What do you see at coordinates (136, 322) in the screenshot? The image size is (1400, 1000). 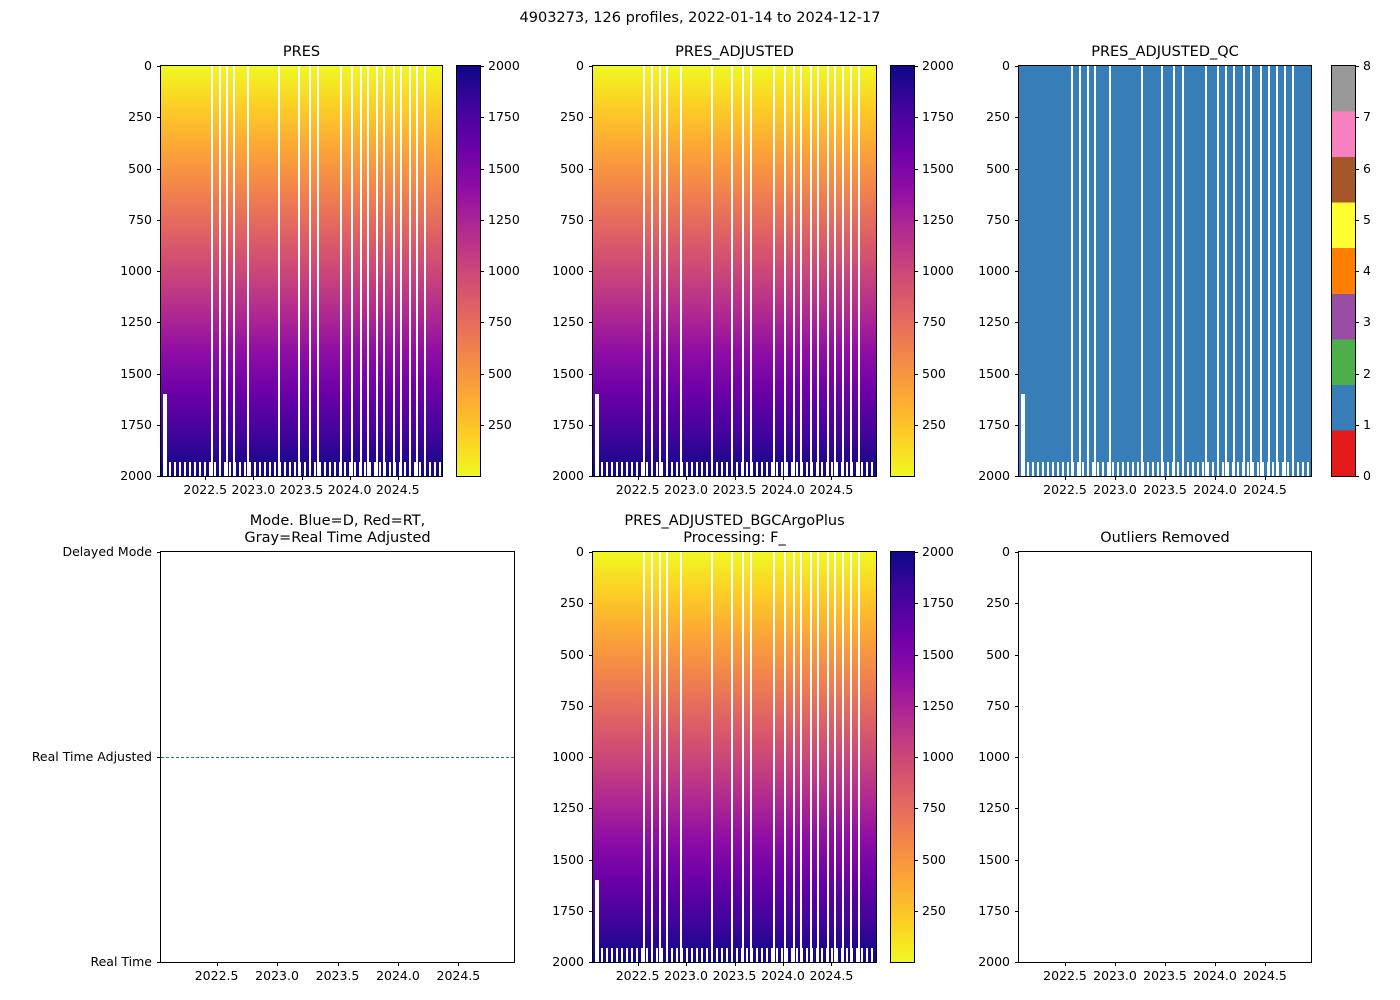 I see `y-tick-label: 1250` at bounding box center [136, 322].